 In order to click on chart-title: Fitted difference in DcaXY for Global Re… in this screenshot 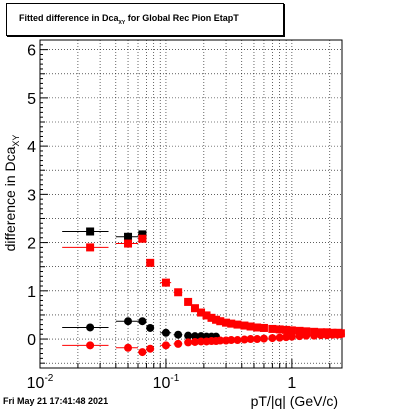, I will do `click(129, 19)`.